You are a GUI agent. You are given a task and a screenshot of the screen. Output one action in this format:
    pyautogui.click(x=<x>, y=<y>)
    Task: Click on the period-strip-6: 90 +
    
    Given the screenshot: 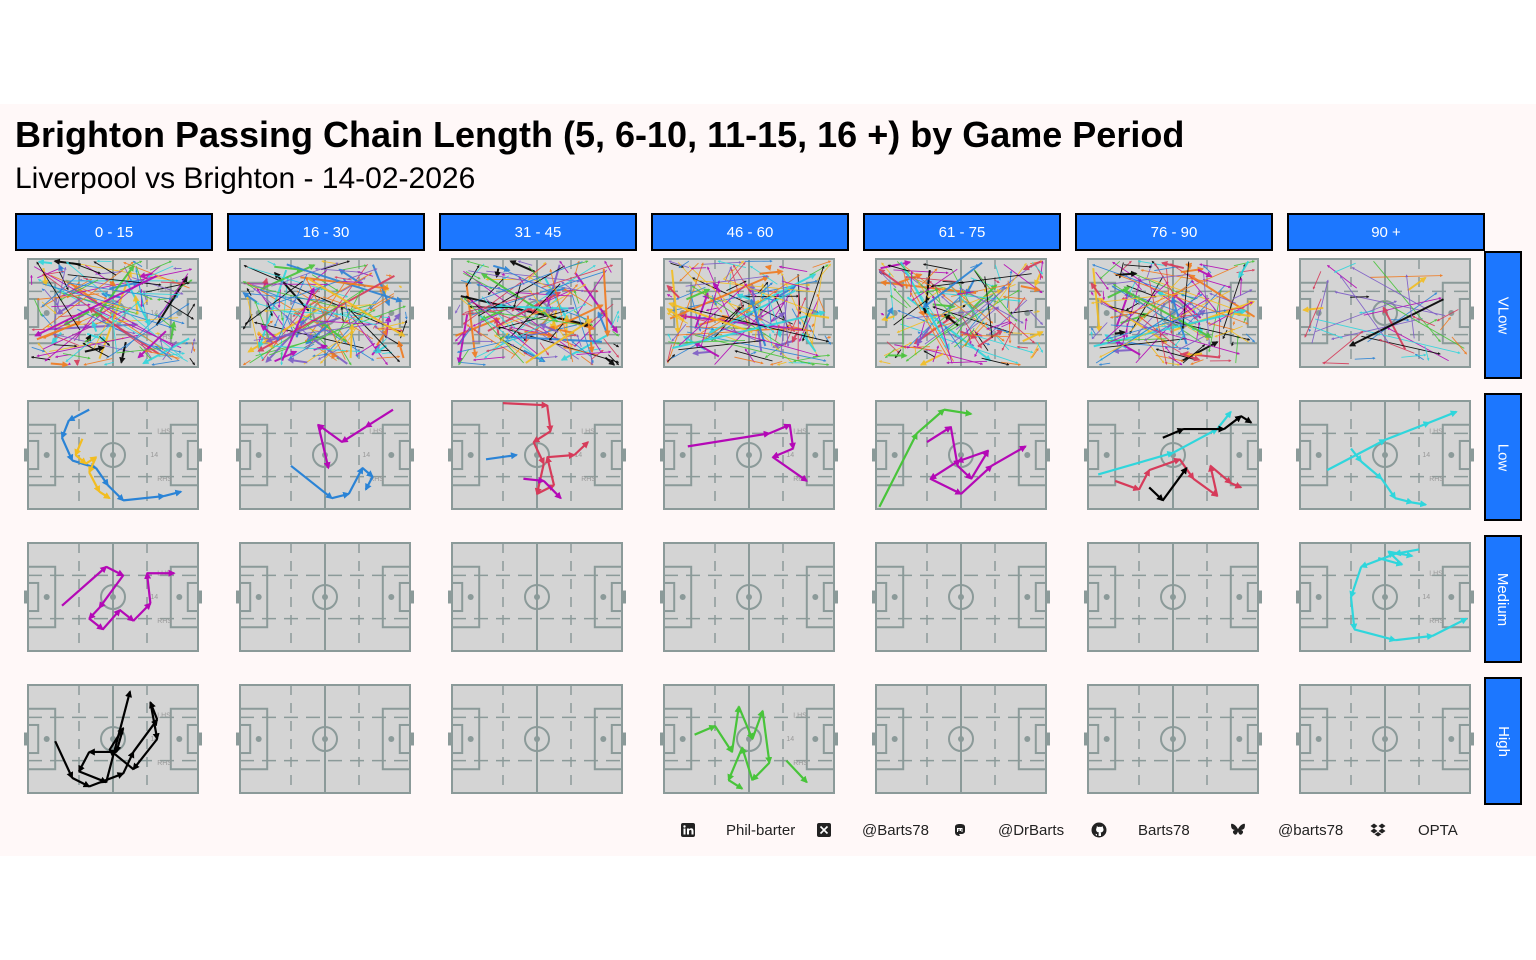 What is the action you would take?
    pyautogui.click(x=1386, y=232)
    